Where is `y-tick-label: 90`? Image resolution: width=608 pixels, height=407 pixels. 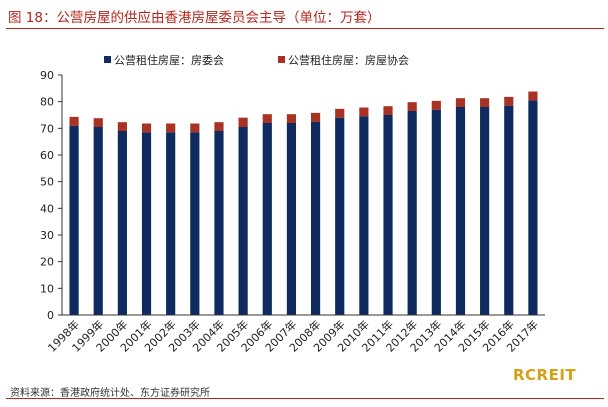
y-tick-label: 90 is located at coordinates (47, 75).